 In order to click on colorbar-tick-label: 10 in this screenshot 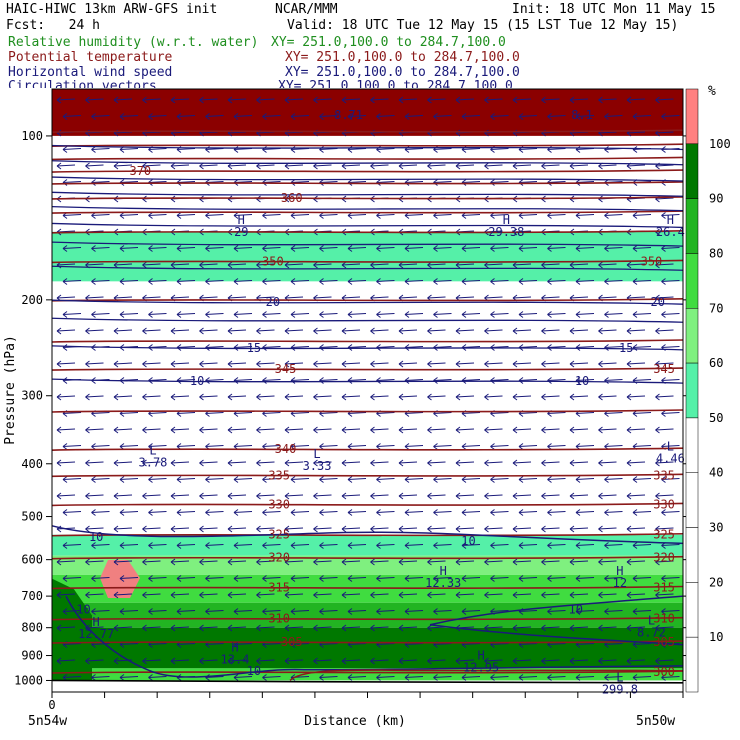, I will do `click(716, 637)`.